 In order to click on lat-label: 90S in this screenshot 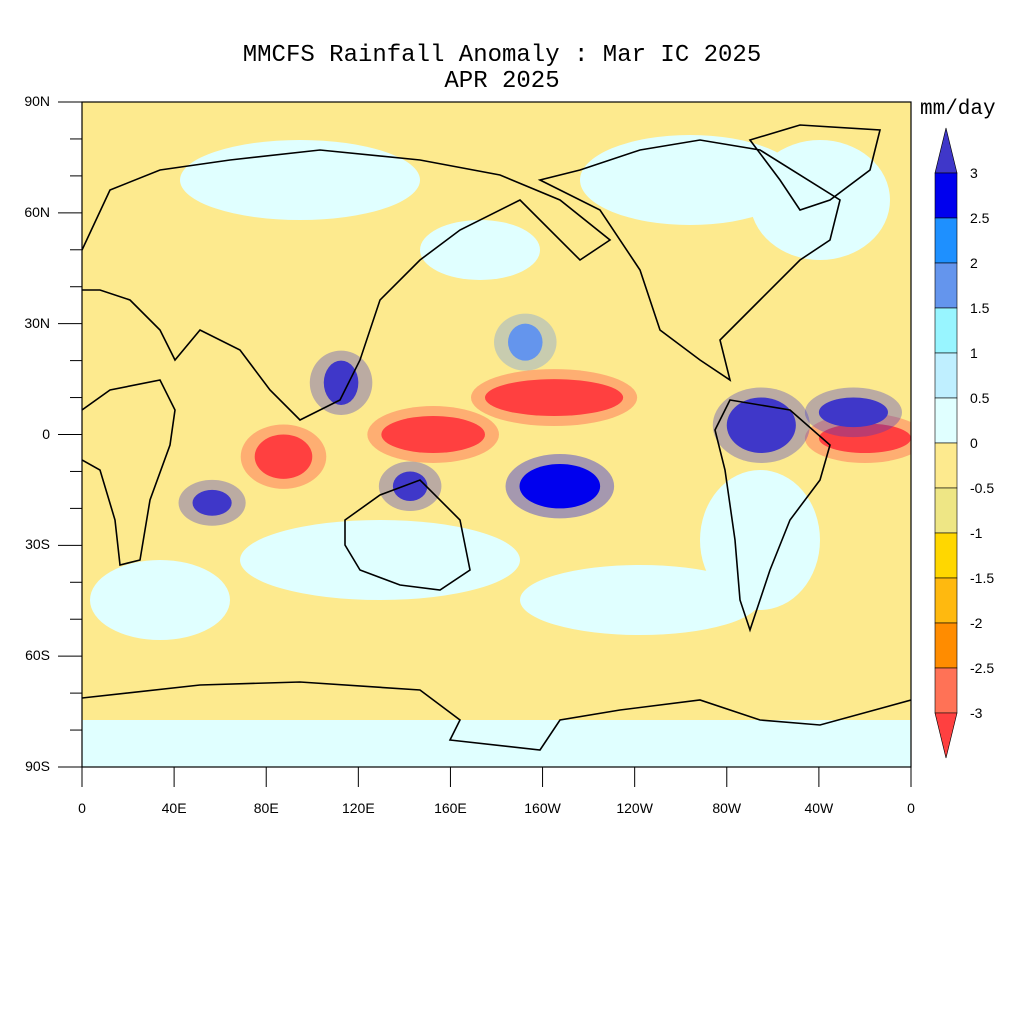, I will do `click(37, 766)`.